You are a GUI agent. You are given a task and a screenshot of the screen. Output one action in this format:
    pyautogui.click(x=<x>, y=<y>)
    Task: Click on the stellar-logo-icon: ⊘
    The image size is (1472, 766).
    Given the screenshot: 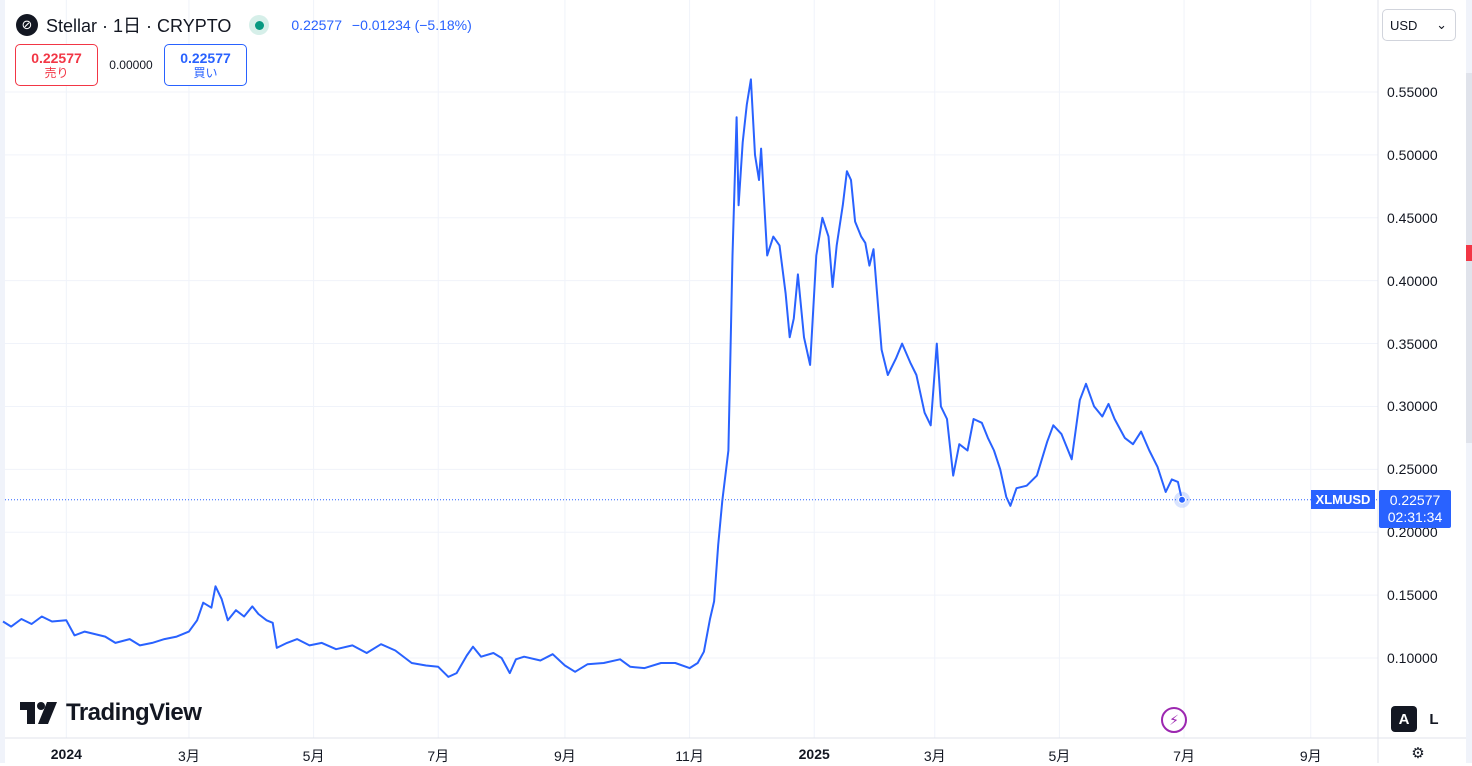 What is the action you would take?
    pyautogui.click(x=27, y=25)
    